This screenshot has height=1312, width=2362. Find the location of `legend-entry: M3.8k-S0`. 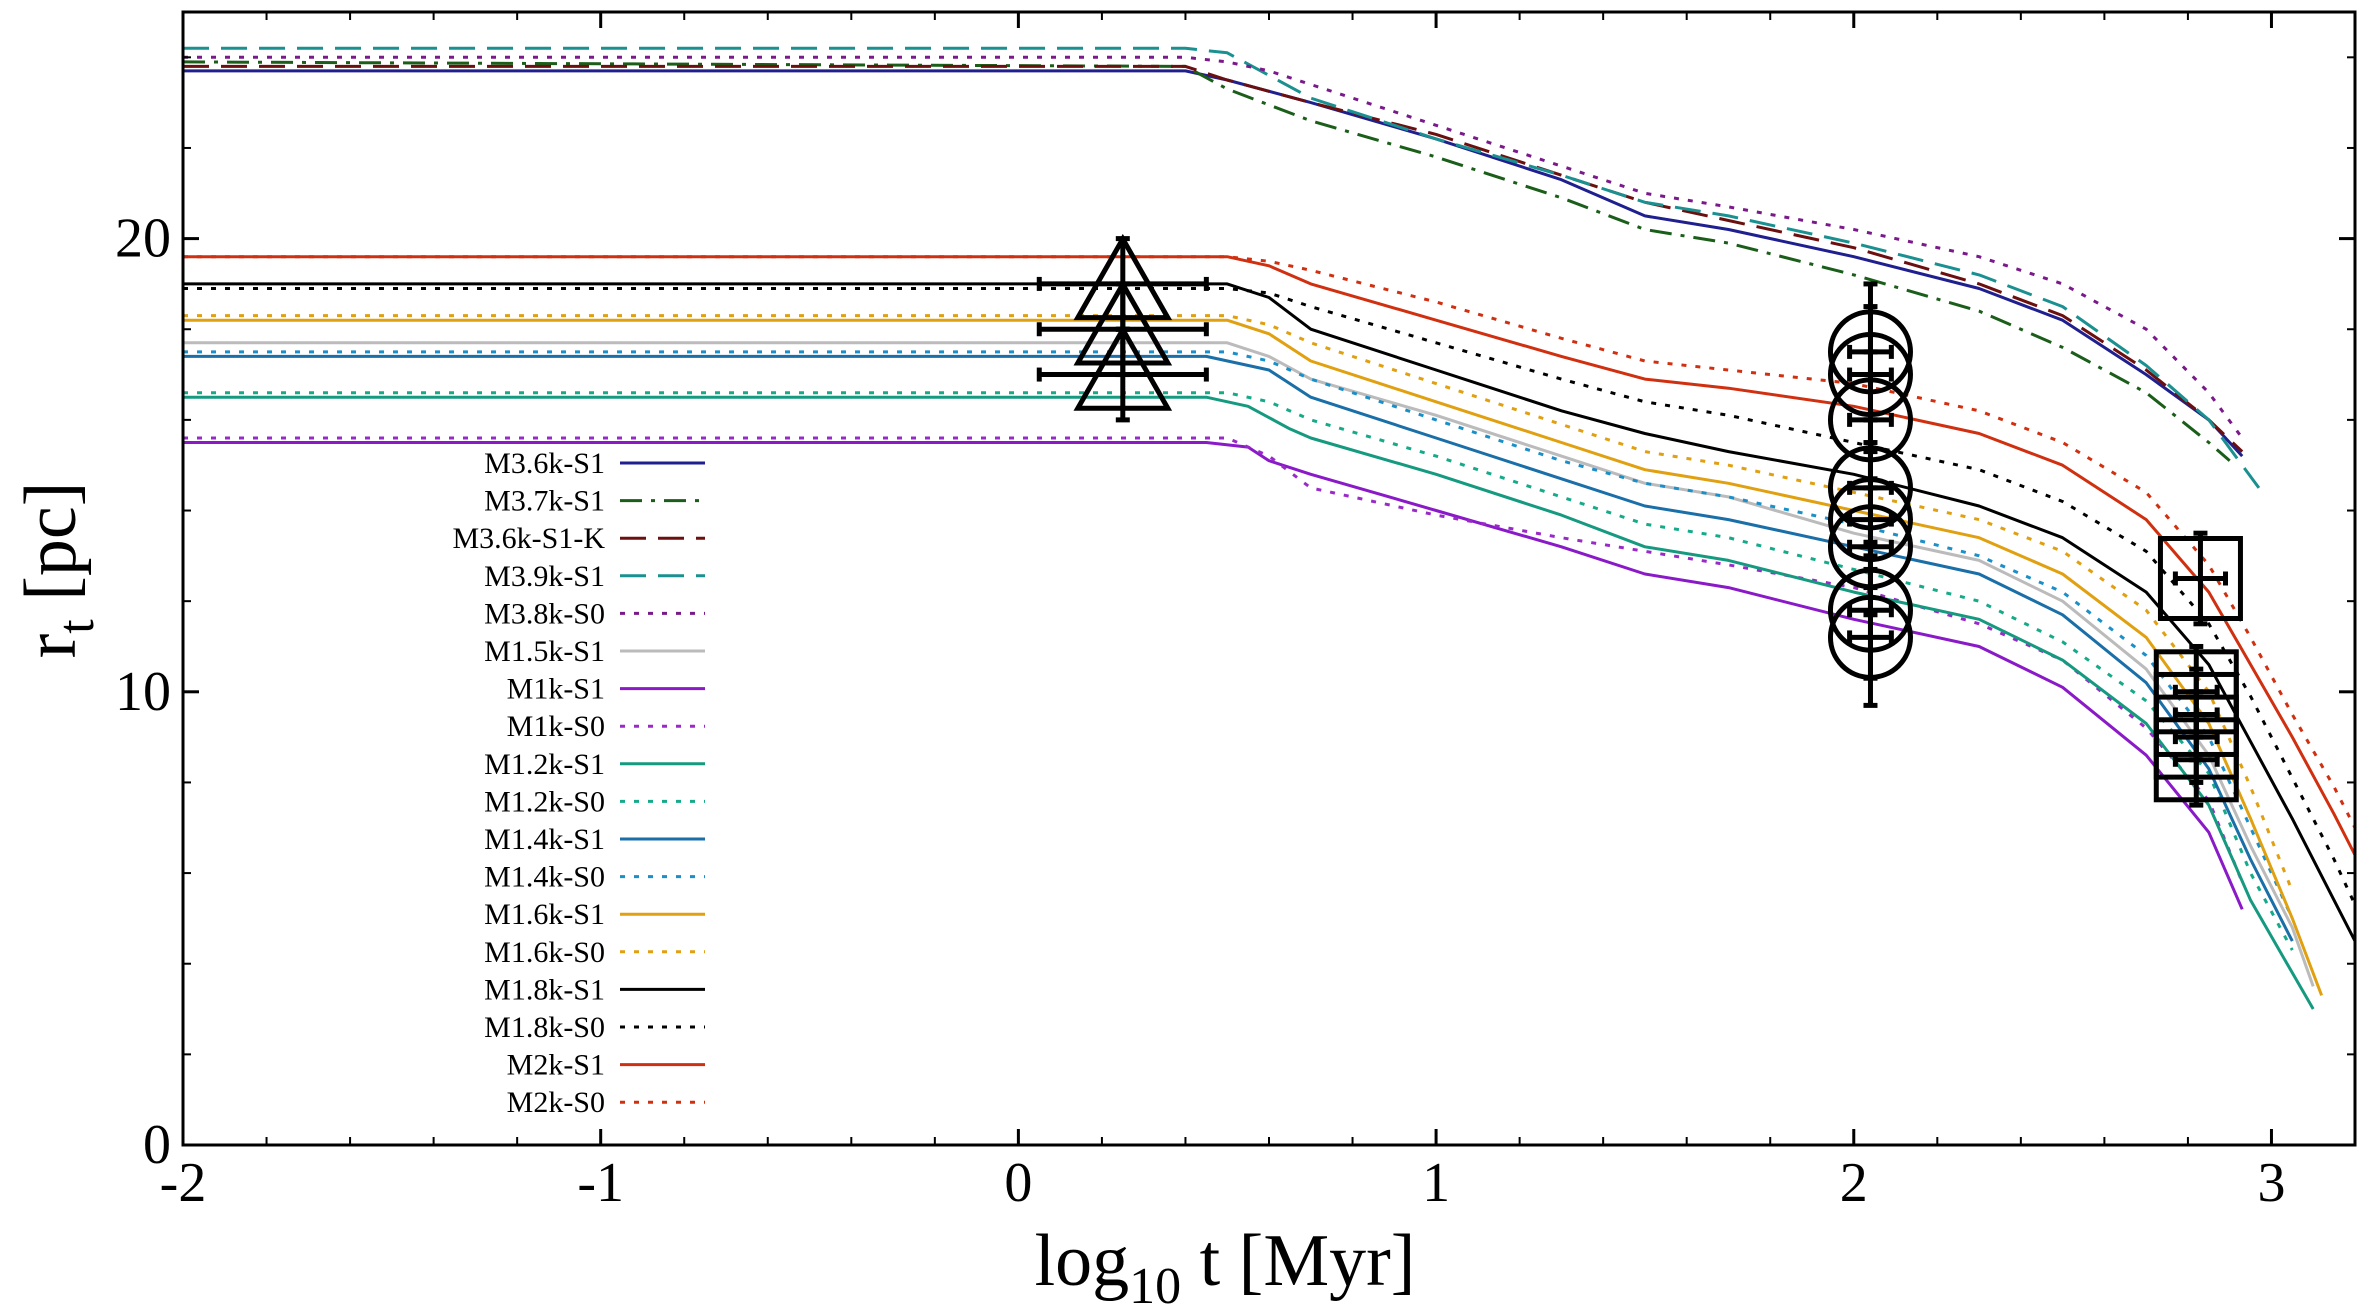

legend-entry: M3.8k-S0 is located at coordinates (594, 613).